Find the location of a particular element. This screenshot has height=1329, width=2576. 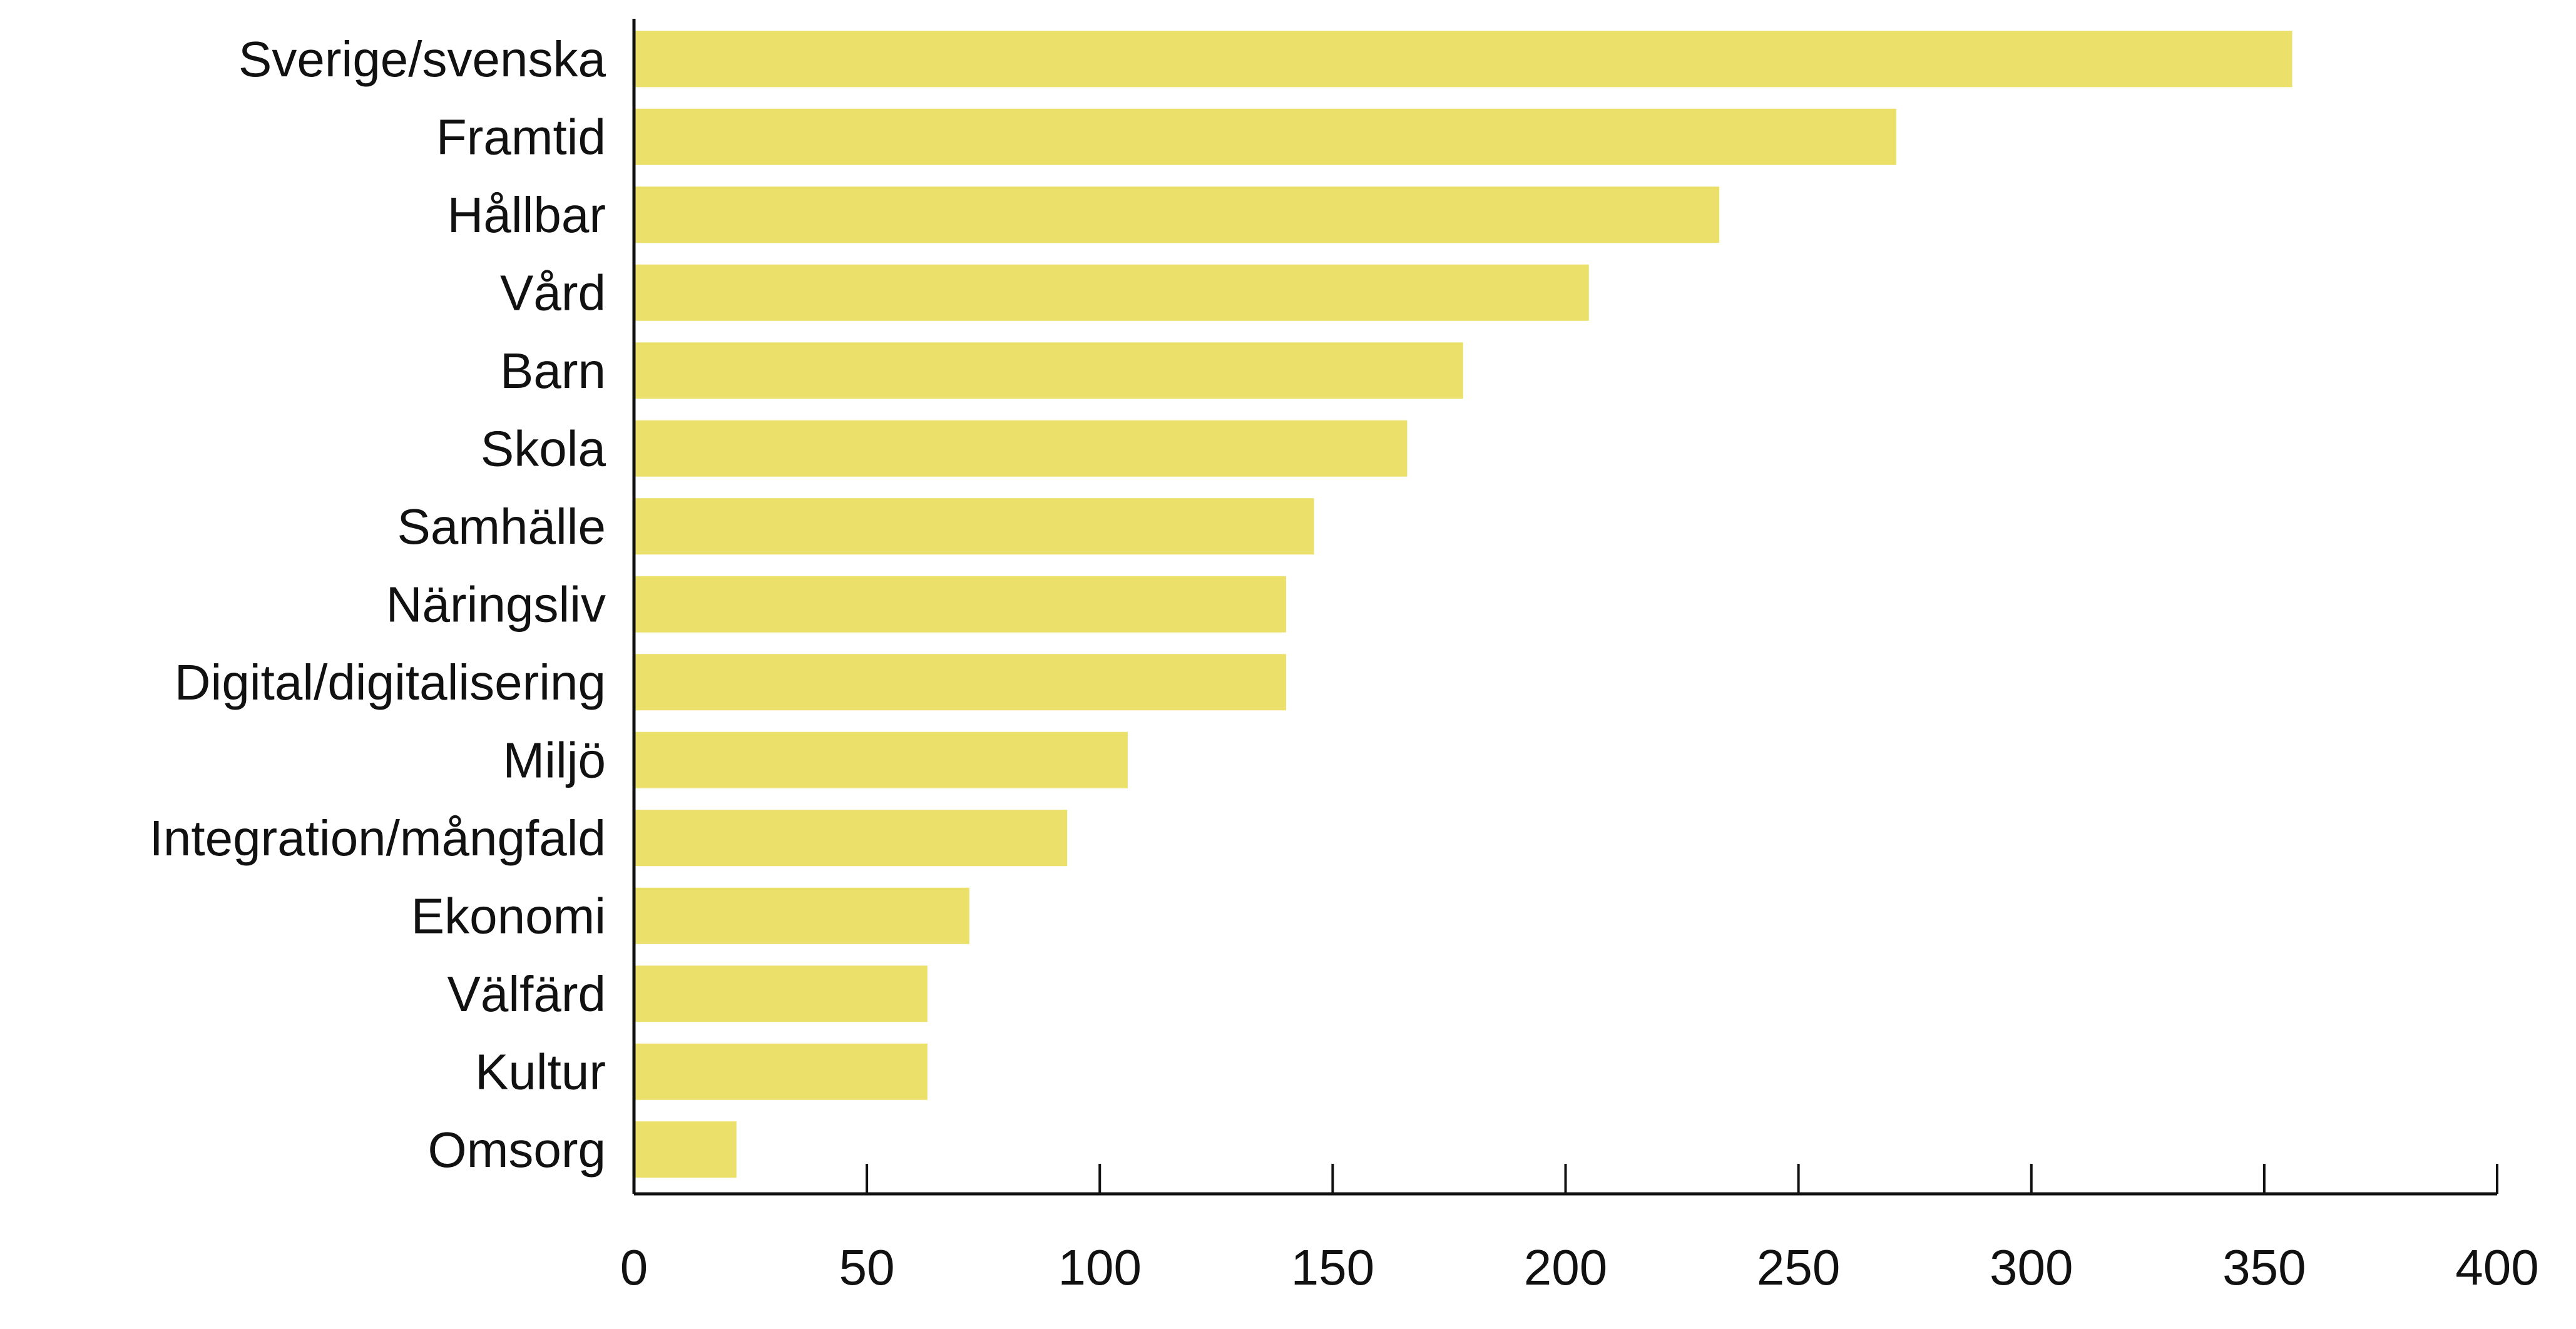

category-label-7: Näringsliv is located at coordinates (496, 604).